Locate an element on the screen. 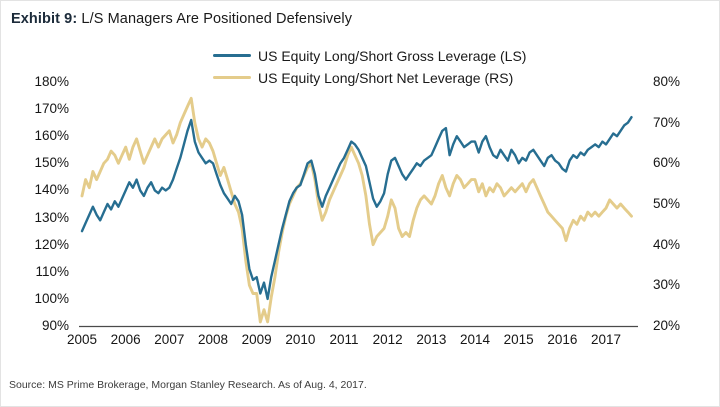 This screenshot has height=407, width=720. gross-leverage-line-swatch is located at coordinates (232, 55).